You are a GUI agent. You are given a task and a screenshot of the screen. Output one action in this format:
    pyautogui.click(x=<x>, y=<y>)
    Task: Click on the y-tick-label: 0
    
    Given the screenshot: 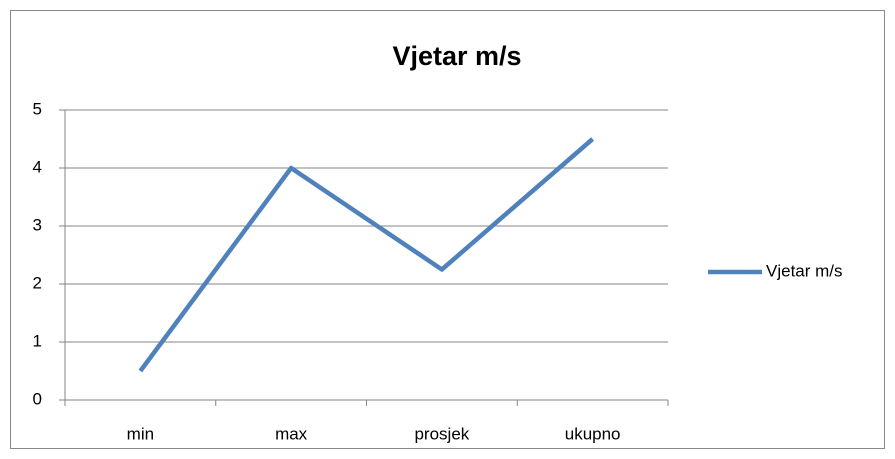 What is the action you would take?
    pyautogui.click(x=37, y=398)
    